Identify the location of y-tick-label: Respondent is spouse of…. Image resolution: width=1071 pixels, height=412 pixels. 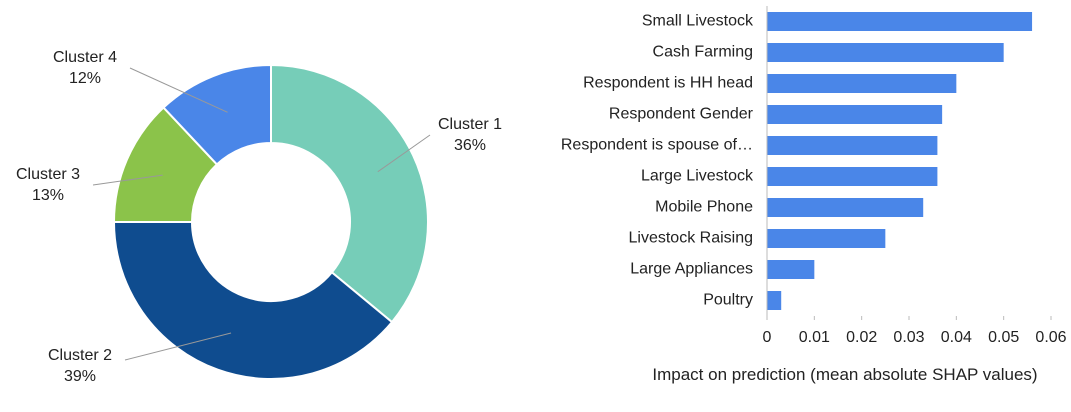
(657, 145).